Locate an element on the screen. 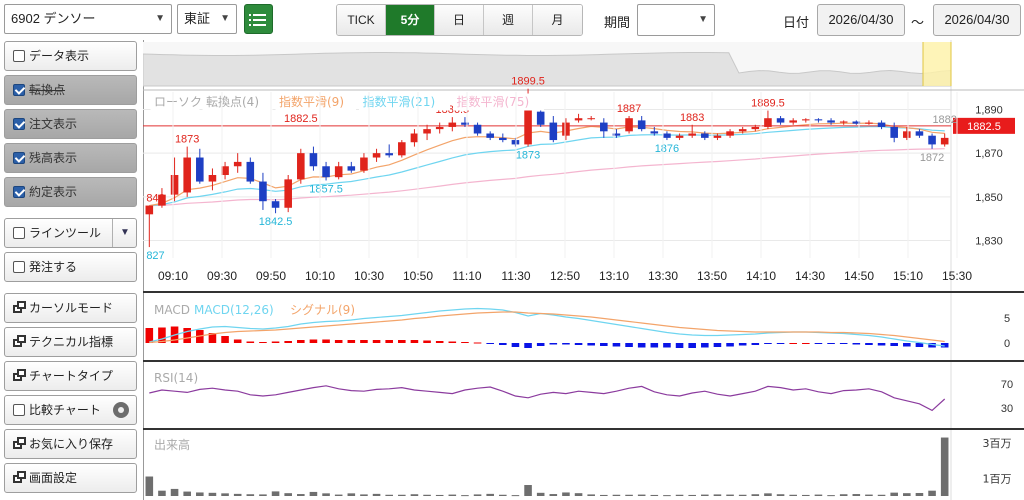 Image resolution: width=1024 pixels, height=500 pixels. period-select: ▼ is located at coordinates (676, 20).